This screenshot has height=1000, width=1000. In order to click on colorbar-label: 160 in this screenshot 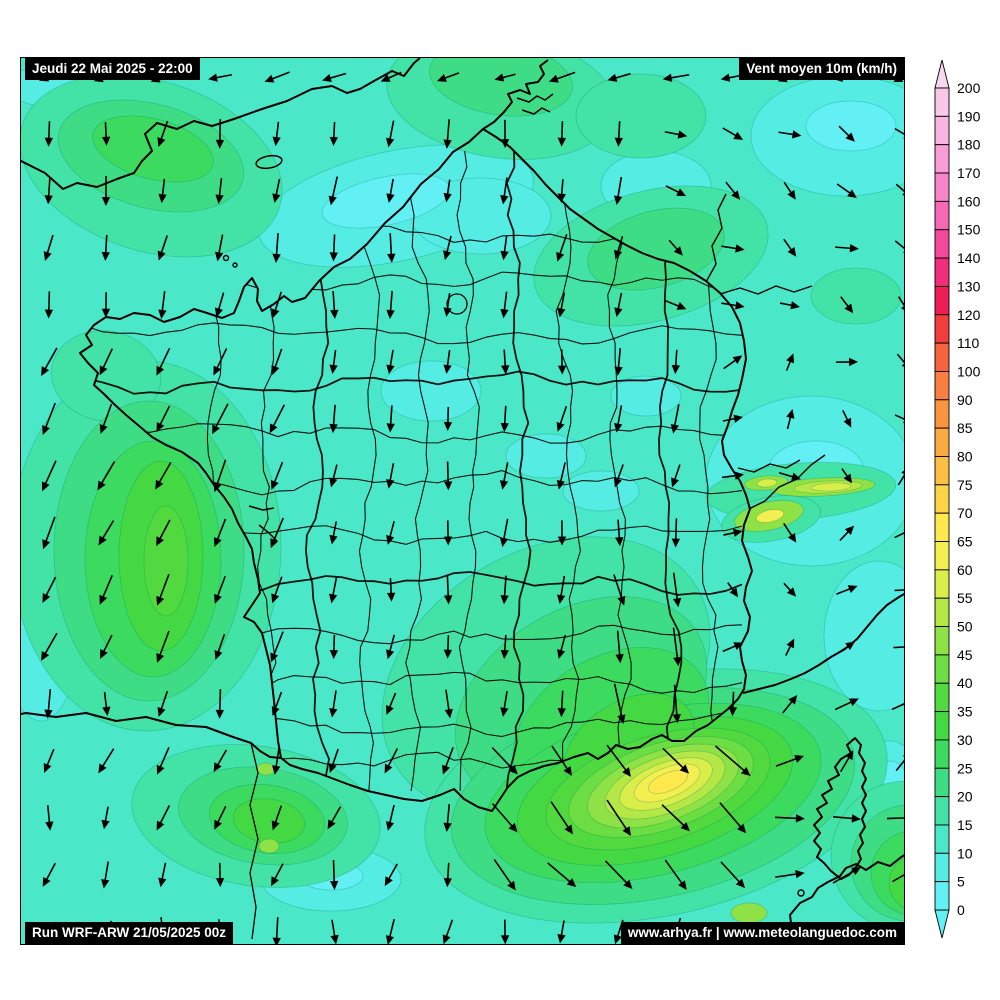, I will do `click(969, 201)`.